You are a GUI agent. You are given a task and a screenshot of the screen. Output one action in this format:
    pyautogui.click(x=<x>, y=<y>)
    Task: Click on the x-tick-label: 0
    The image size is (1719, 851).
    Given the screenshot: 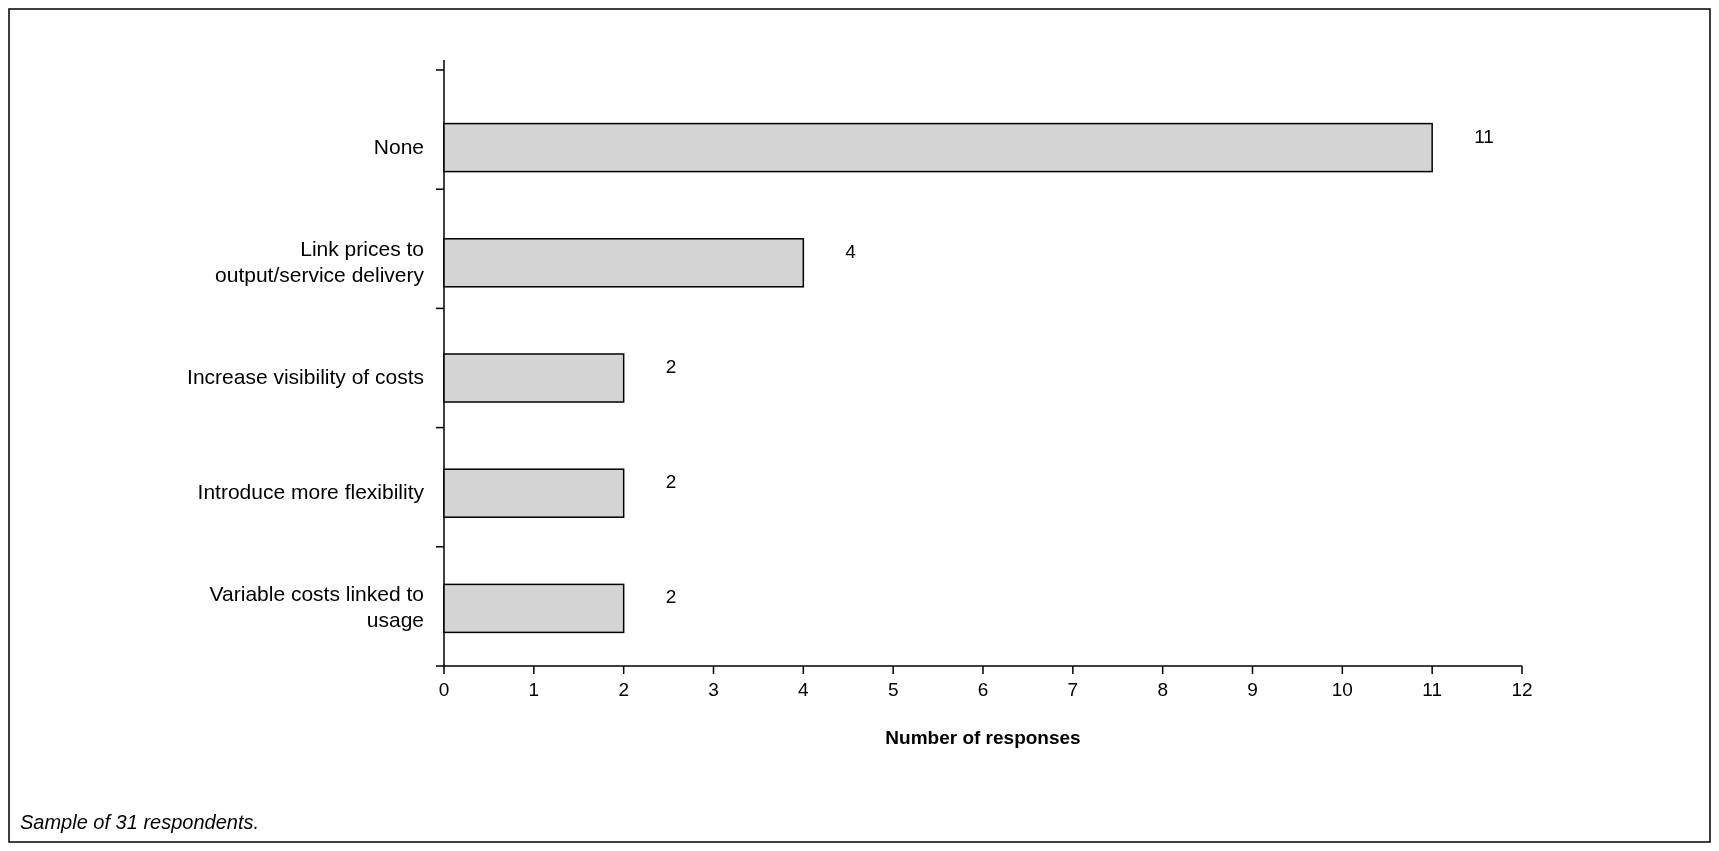 What is the action you would take?
    pyautogui.click(x=444, y=689)
    